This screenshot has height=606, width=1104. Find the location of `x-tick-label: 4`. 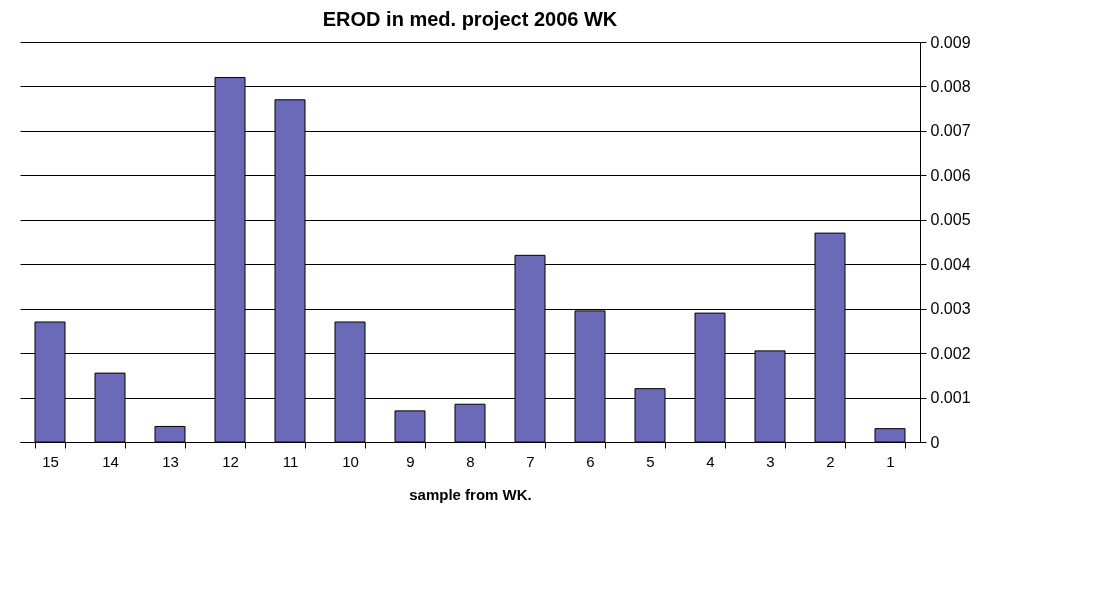

x-tick-label: 4 is located at coordinates (710, 461).